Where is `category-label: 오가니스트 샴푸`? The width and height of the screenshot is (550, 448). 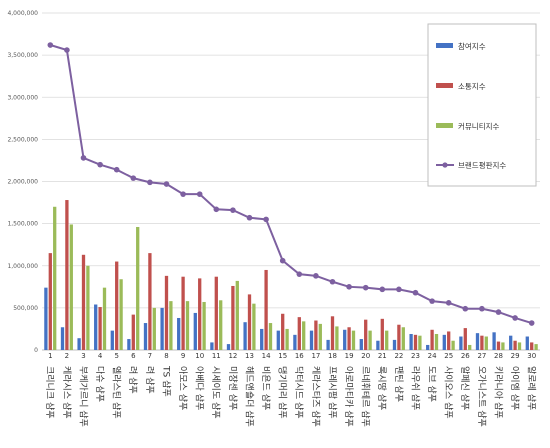
category-label: 오가니스트 샴푸 is located at coordinates (481, 396).